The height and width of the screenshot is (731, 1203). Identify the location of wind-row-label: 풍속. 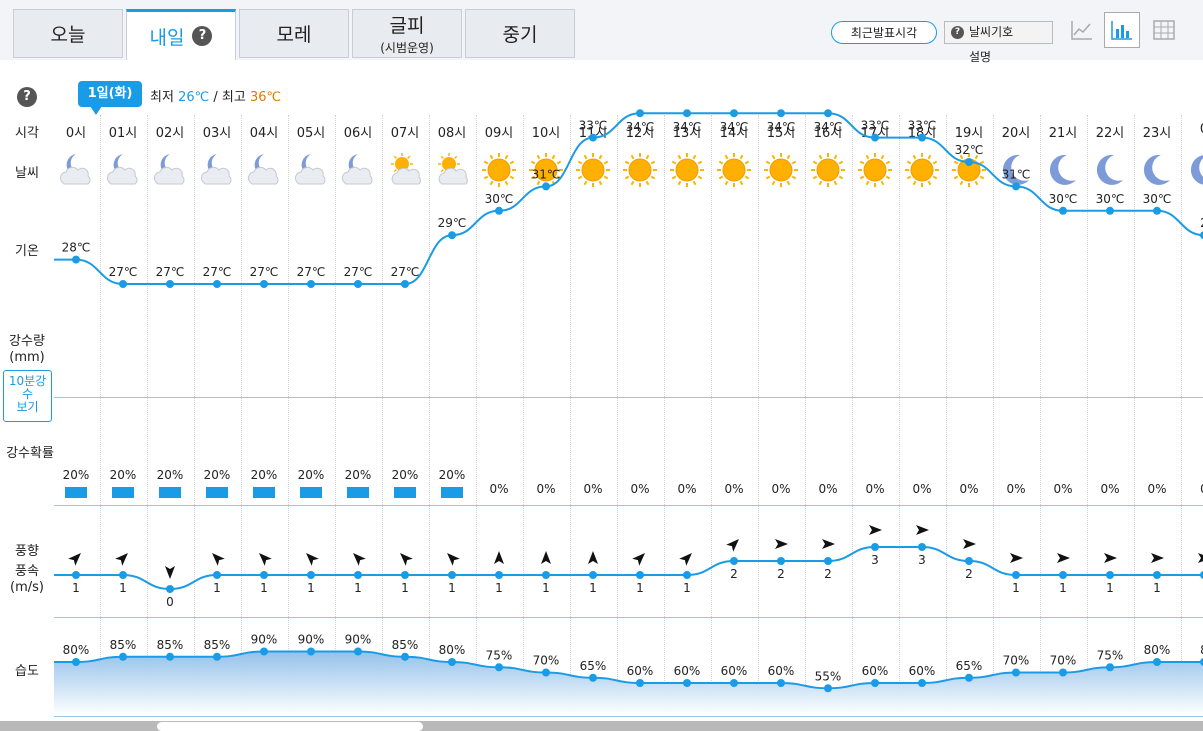
(27, 571).